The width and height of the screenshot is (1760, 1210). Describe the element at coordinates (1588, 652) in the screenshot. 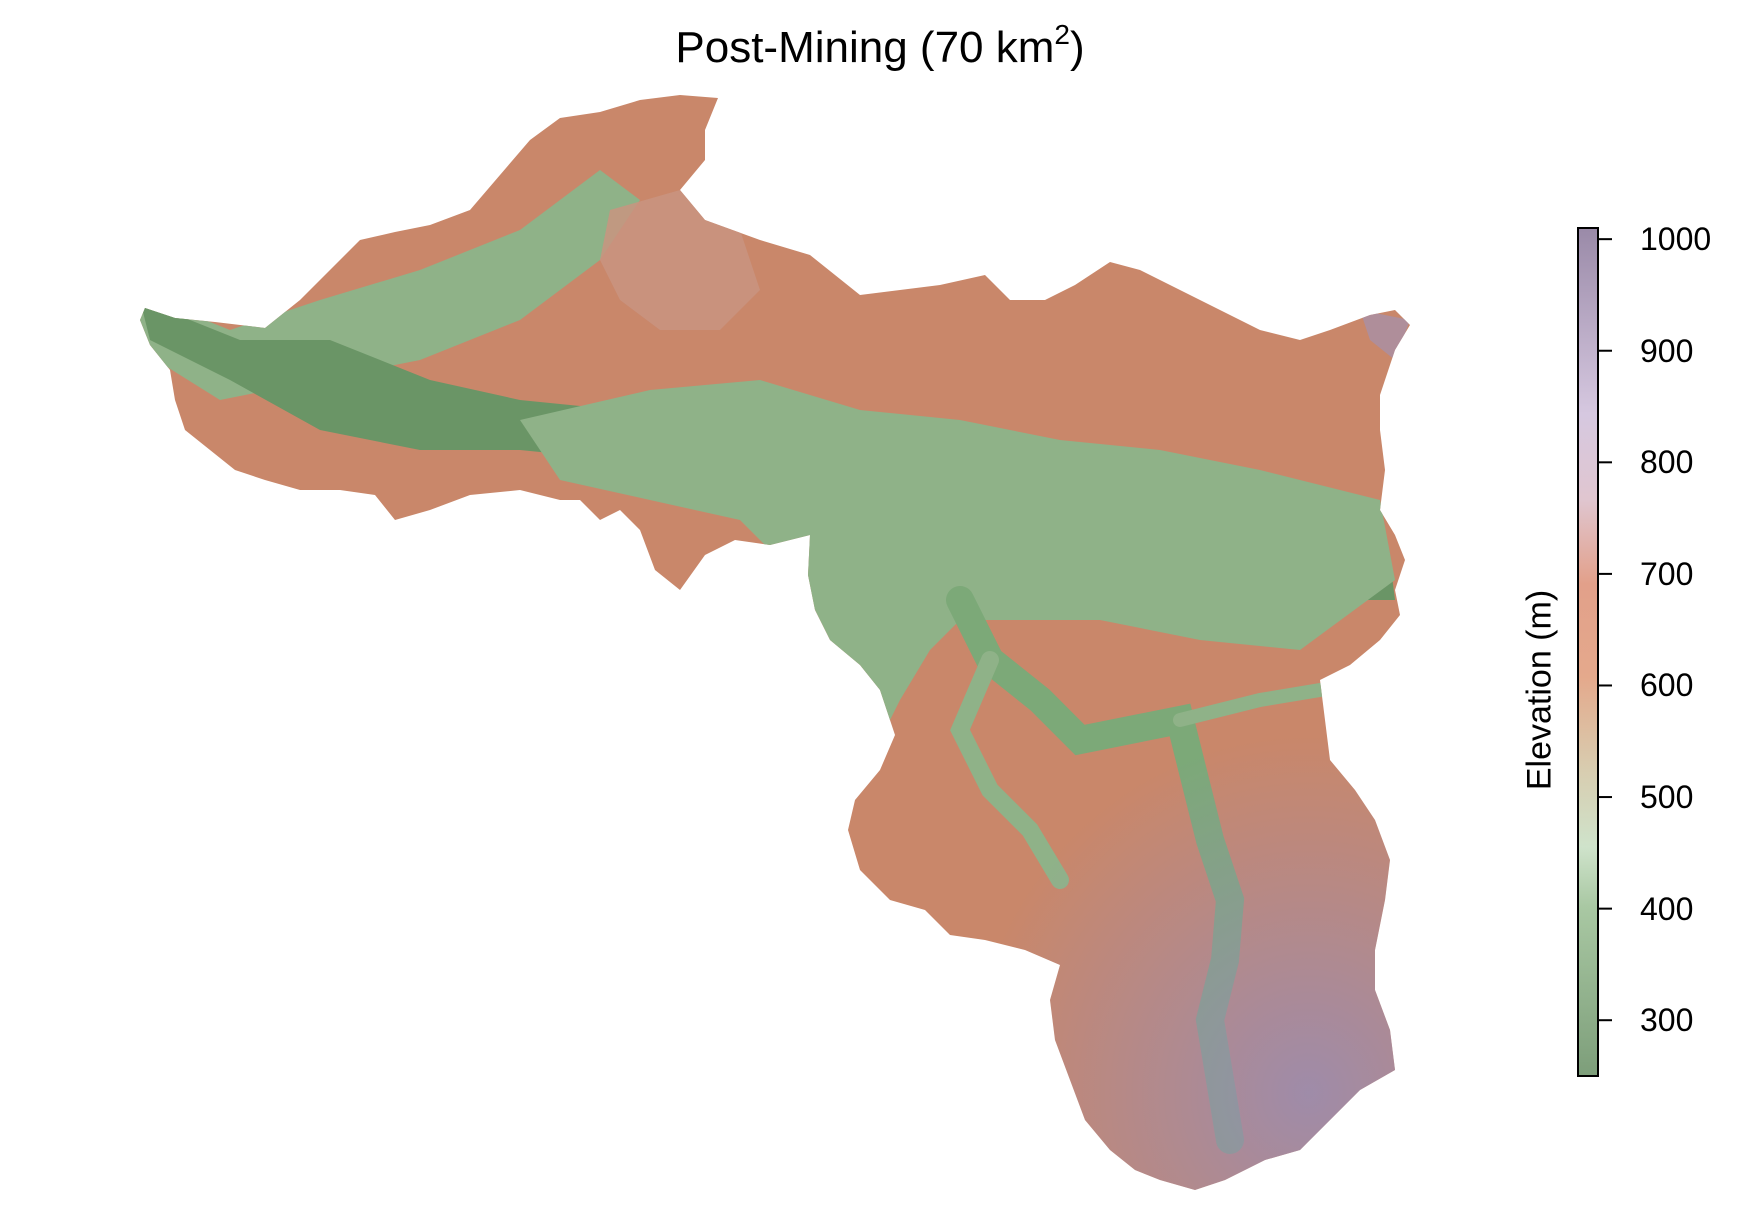

I see `legend-colorbar` at that location.